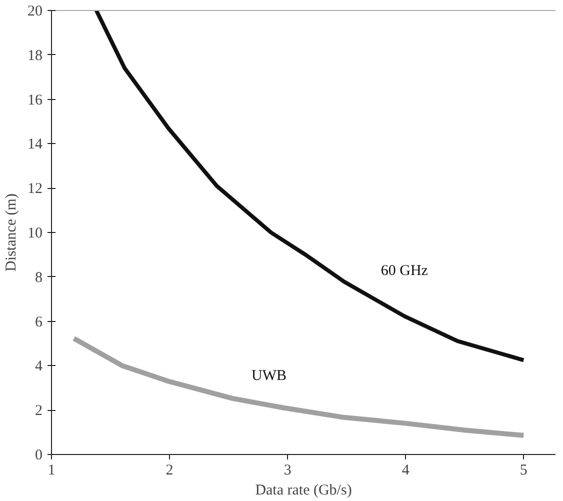  What do you see at coordinates (35, 144) in the screenshot?
I see `y-tick-label: 14` at bounding box center [35, 144].